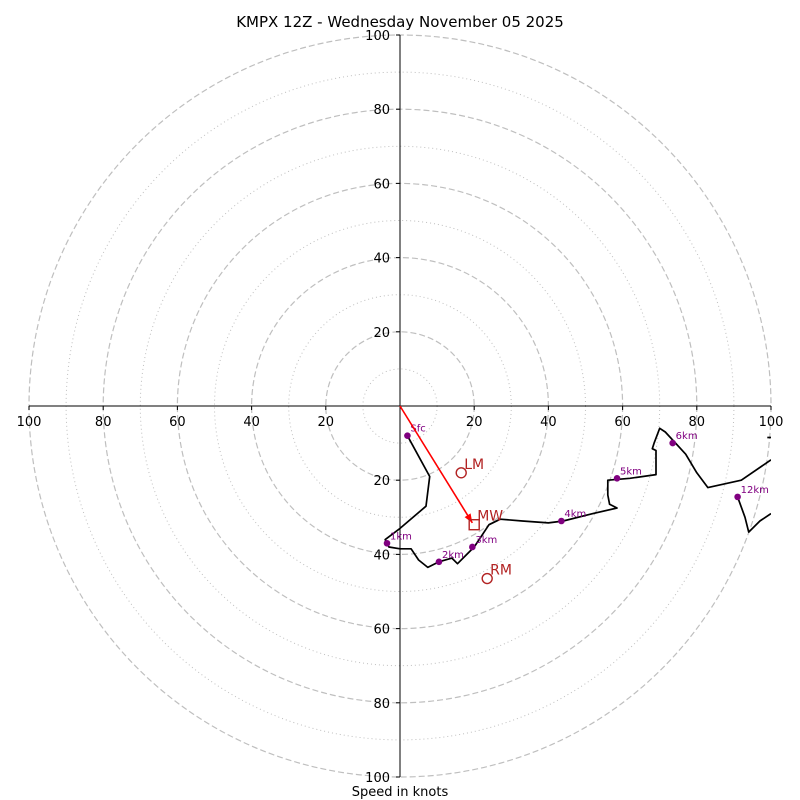  I want to click on mean-wind-arrow-shaft, so click(436, 464).